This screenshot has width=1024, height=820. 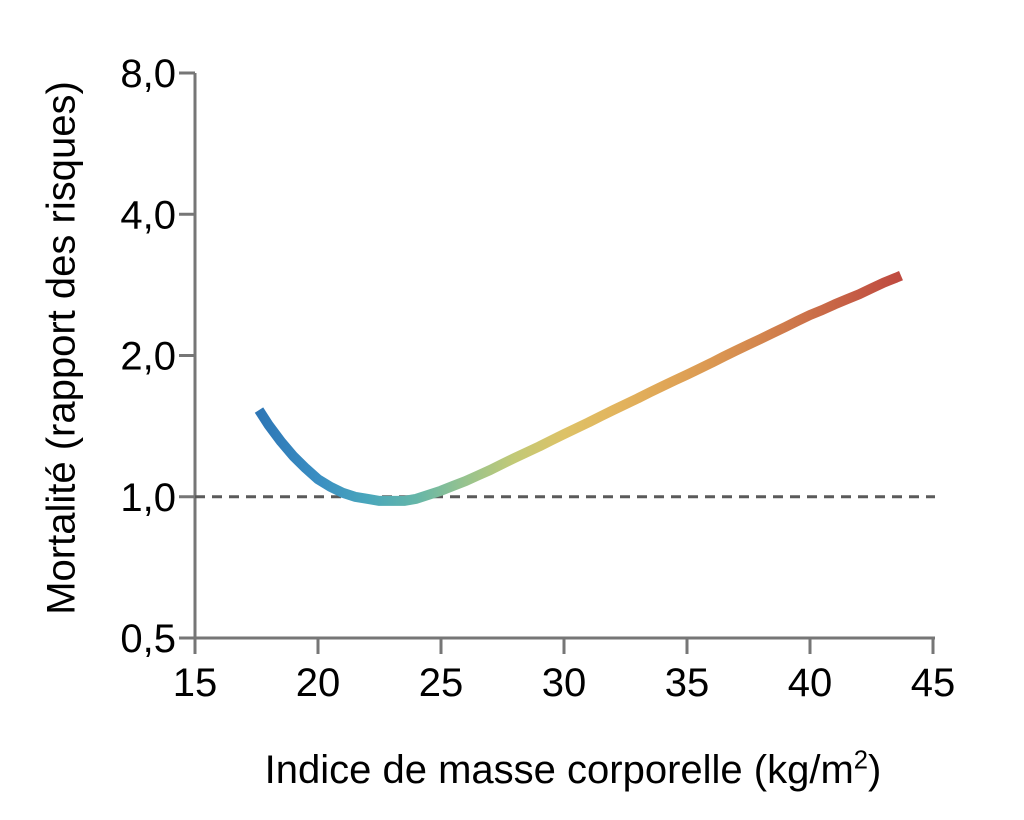 I want to click on x-tick-label: 45, so click(x=933, y=683).